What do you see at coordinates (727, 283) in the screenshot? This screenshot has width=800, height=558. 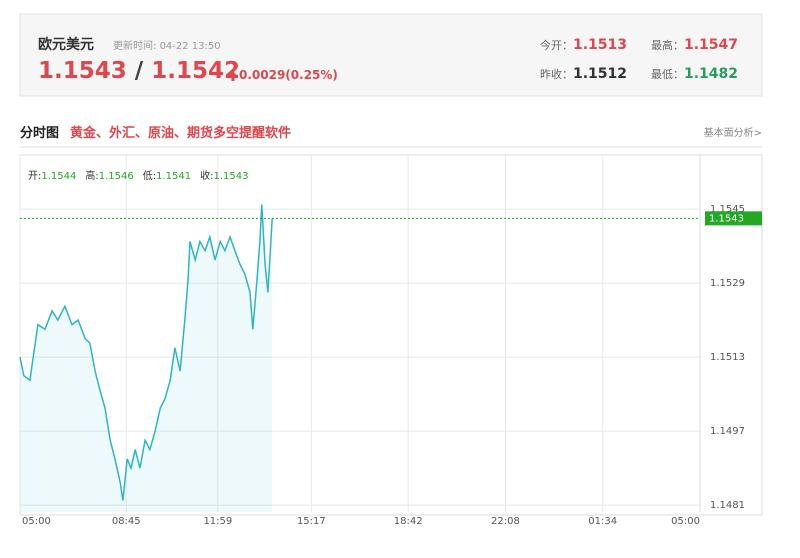 I see `y-tick-label: 1.1529` at bounding box center [727, 283].